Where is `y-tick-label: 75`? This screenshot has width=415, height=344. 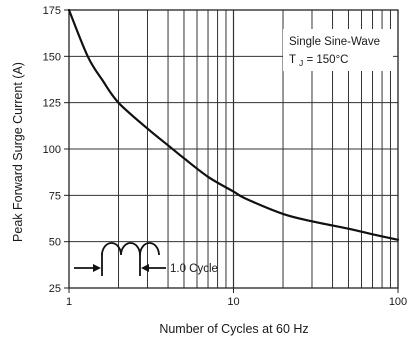 y-tick-label: 75 is located at coordinates (55, 196).